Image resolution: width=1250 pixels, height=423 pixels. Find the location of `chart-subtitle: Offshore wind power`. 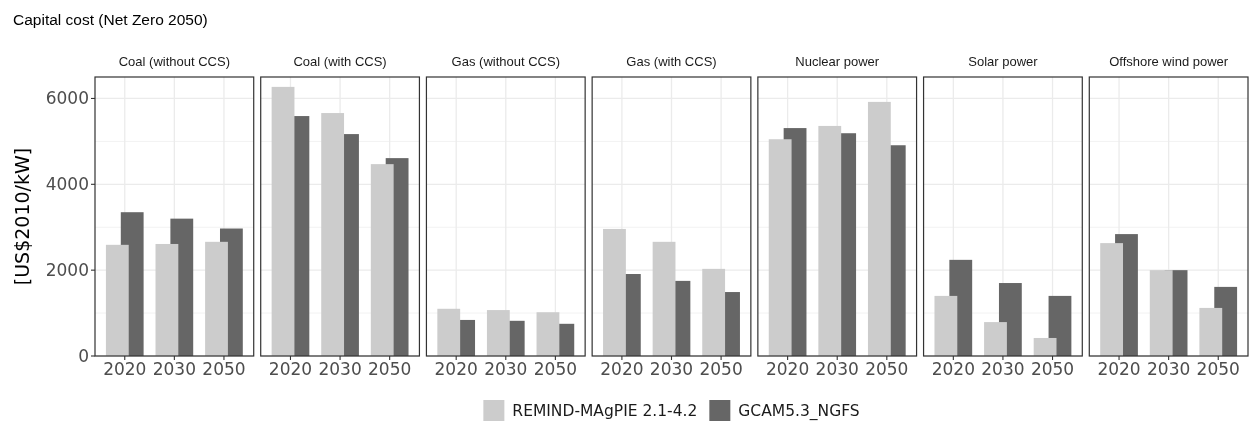

chart-subtitle: Offshore wind power is located at coordinates (1169, 61).